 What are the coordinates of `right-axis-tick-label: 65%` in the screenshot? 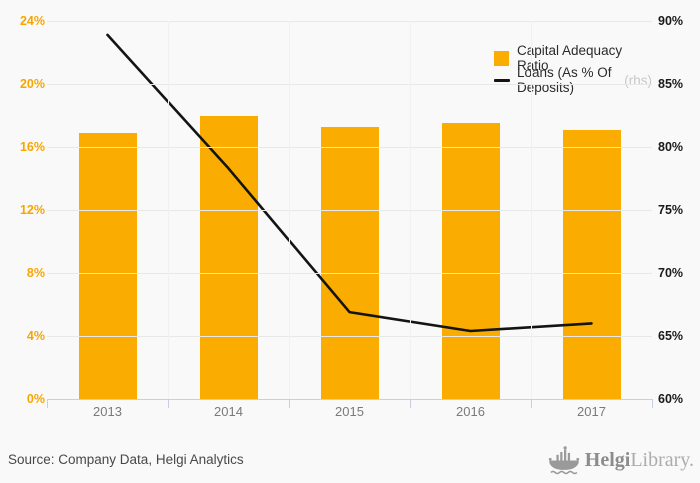 It's located at (671, 336).